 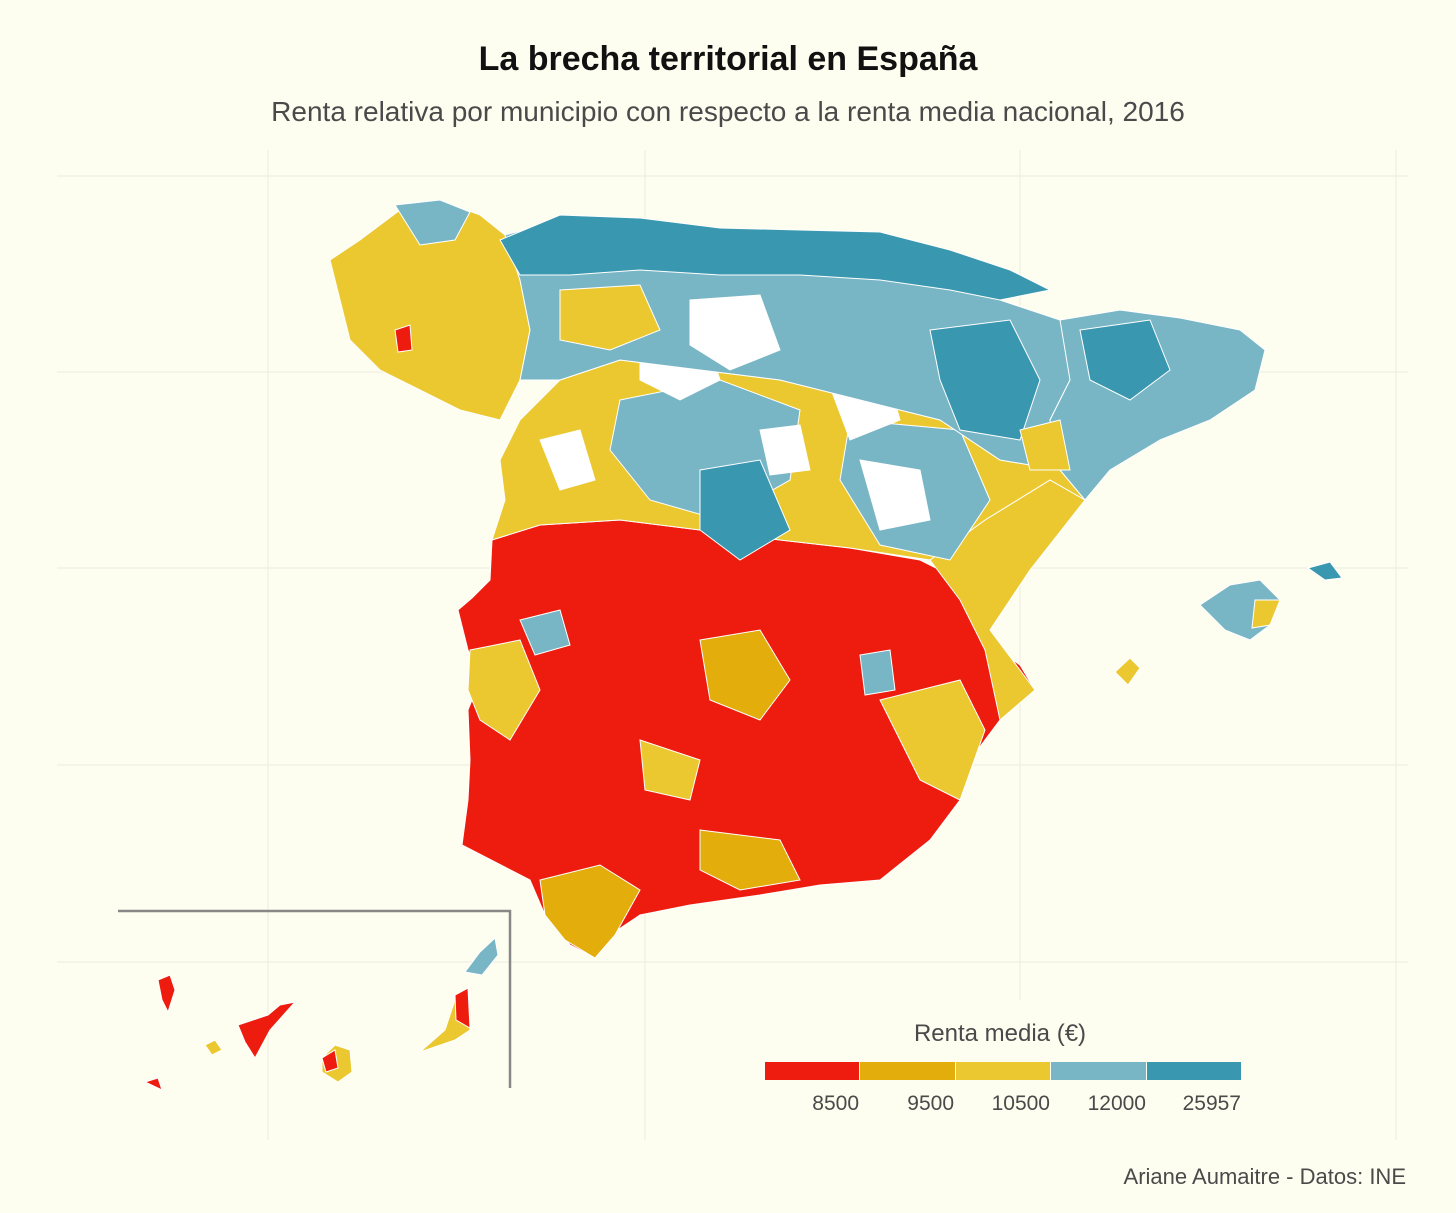 I want to click on legend-labels: 8500 9500 10500 12000 25957, so click(x=1003, y=1105).